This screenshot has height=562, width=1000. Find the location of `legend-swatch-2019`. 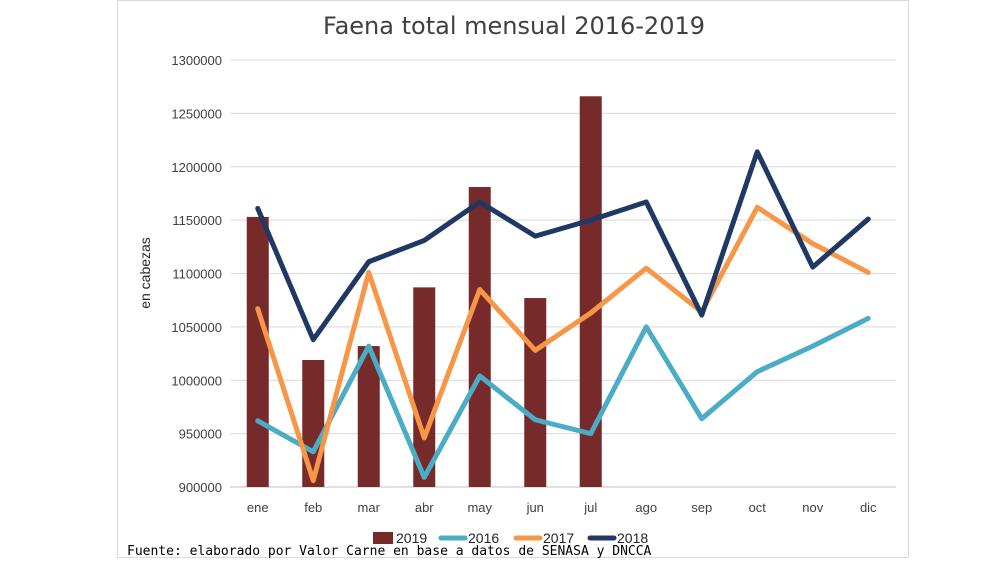

legend-swatch-2019 is located at coordinates (383, 538).